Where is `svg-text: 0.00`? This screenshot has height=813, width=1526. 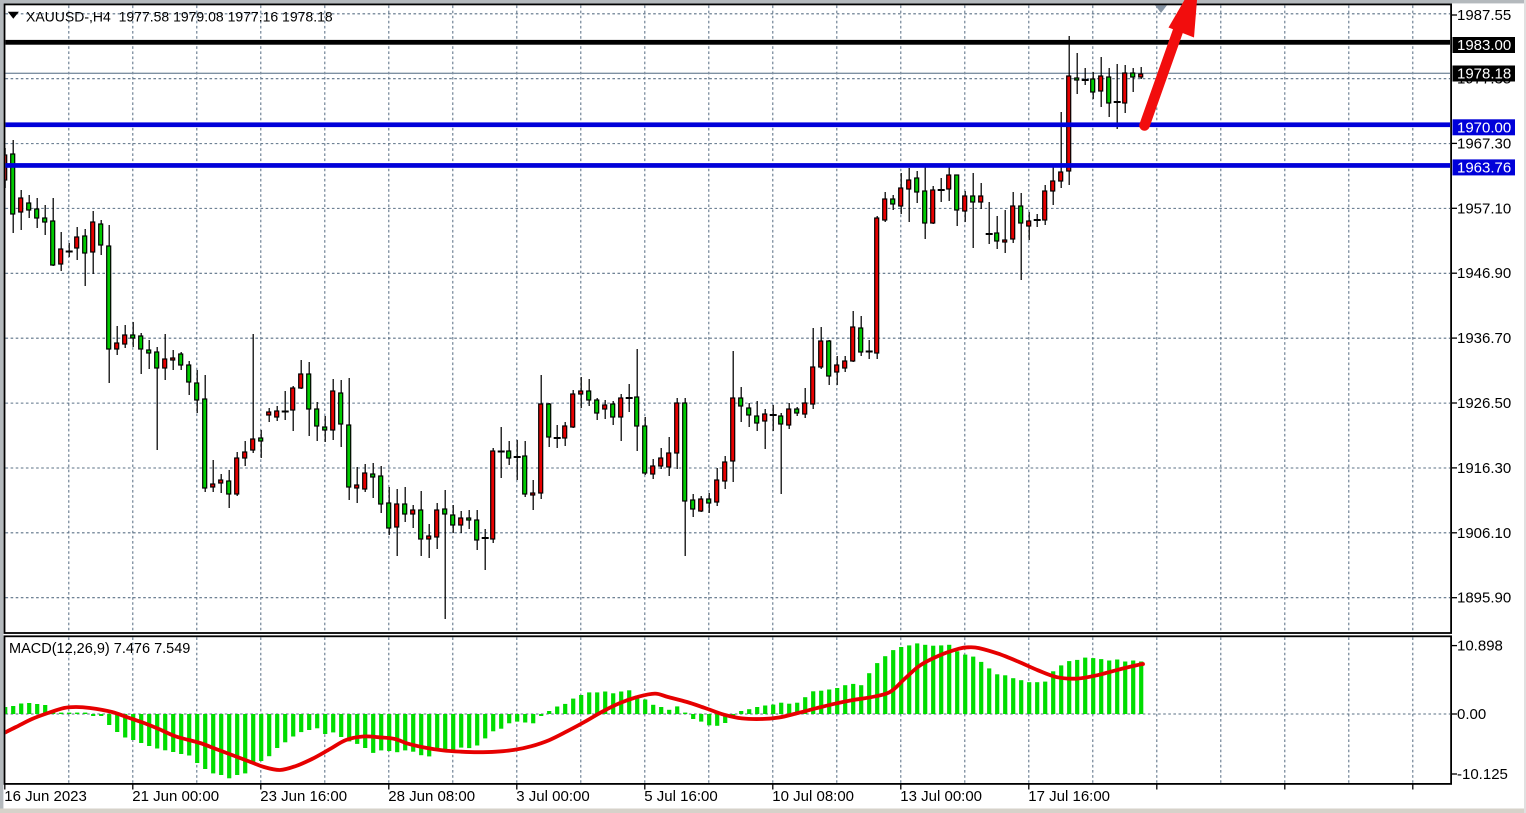 svg-text: 0.00 is located at coordinates (1471, 714).